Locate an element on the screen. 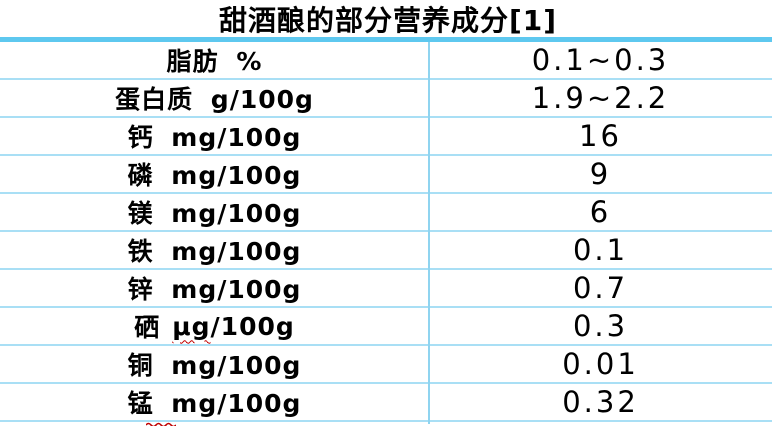 The width and height of the screenshot is (776, 426). row-label: 蛋白质 g/100g is located at coordinates (214, 99).